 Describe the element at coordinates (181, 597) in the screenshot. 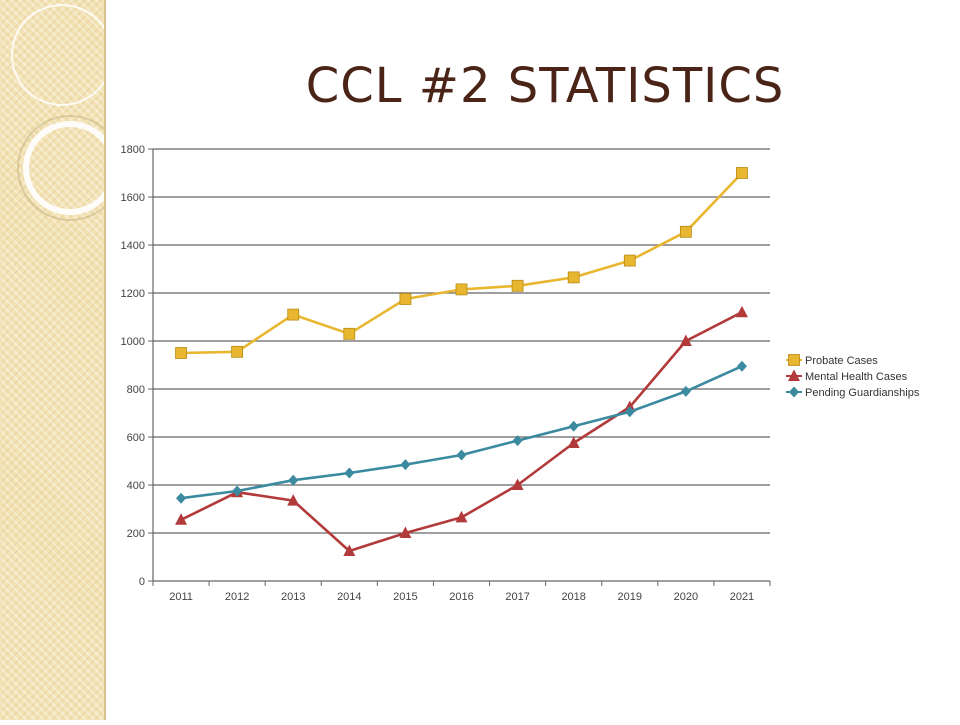

I see `x-tick-label: 2011` at that location.